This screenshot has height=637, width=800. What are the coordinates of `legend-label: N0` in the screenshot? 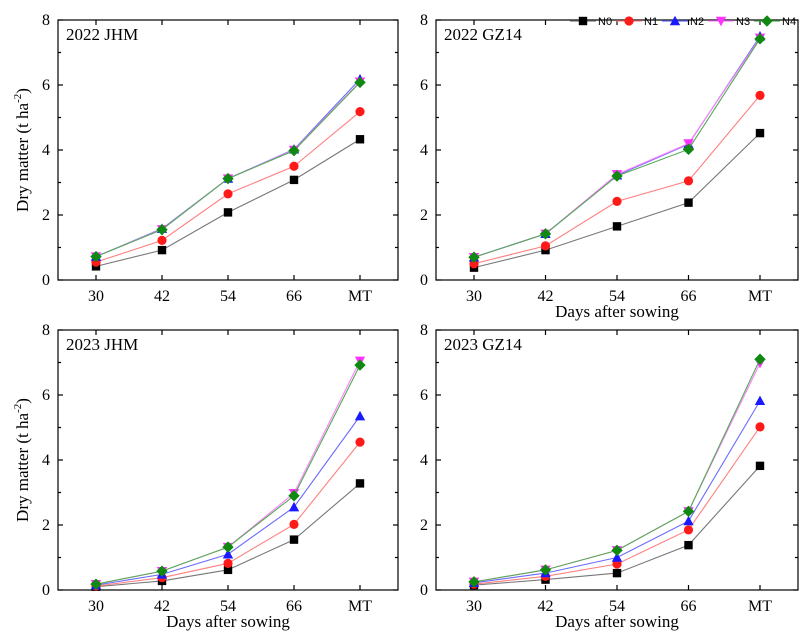 It's located at (605, 22).